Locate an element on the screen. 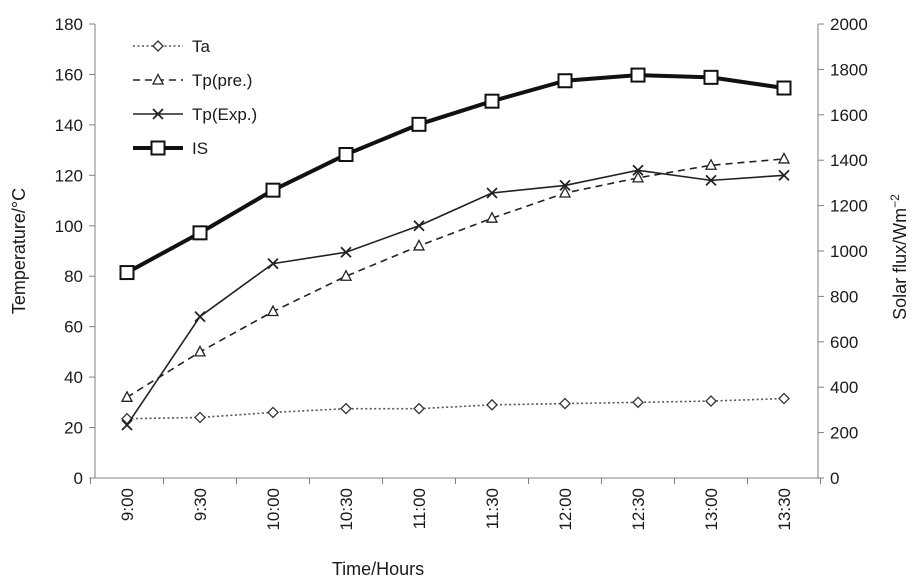  left-y-tick-label: 120 is located at coordinates (69, 175).